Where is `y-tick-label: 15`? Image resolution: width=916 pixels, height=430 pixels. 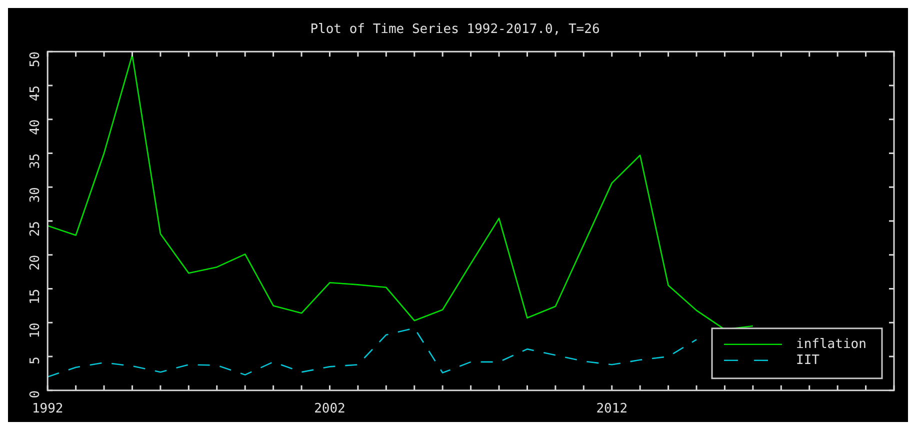
y-tick-label: 15 is located at coordinates (35, 296).